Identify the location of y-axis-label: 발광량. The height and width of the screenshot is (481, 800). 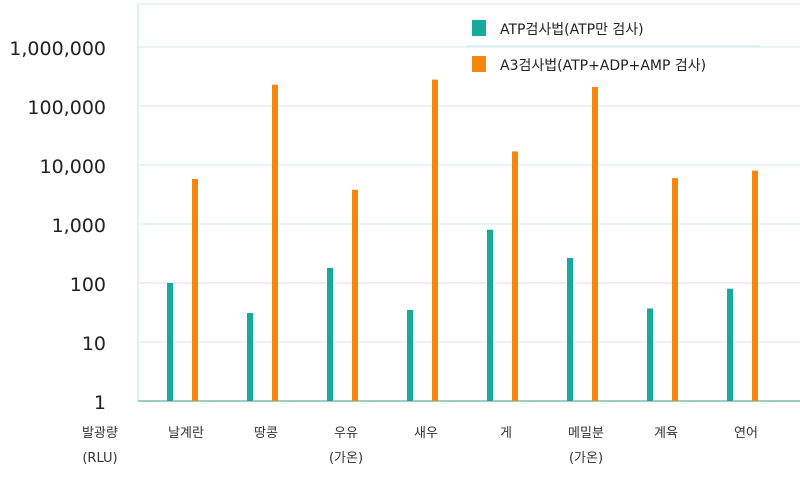
(100, 433).